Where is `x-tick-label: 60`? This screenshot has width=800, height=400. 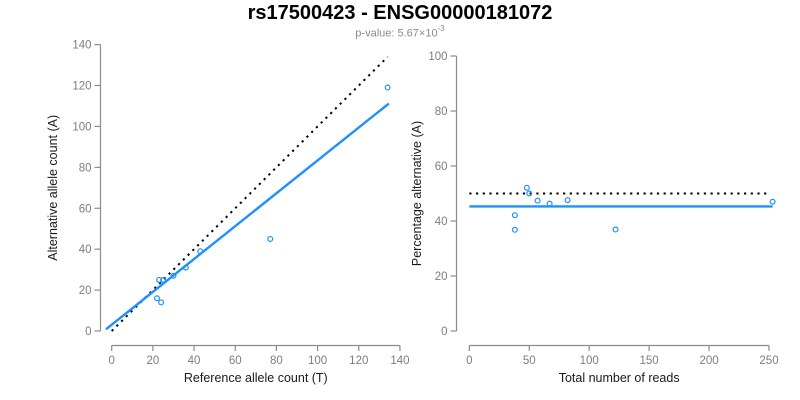
x-tick-label: 60 is located at coordinates (235, 361).